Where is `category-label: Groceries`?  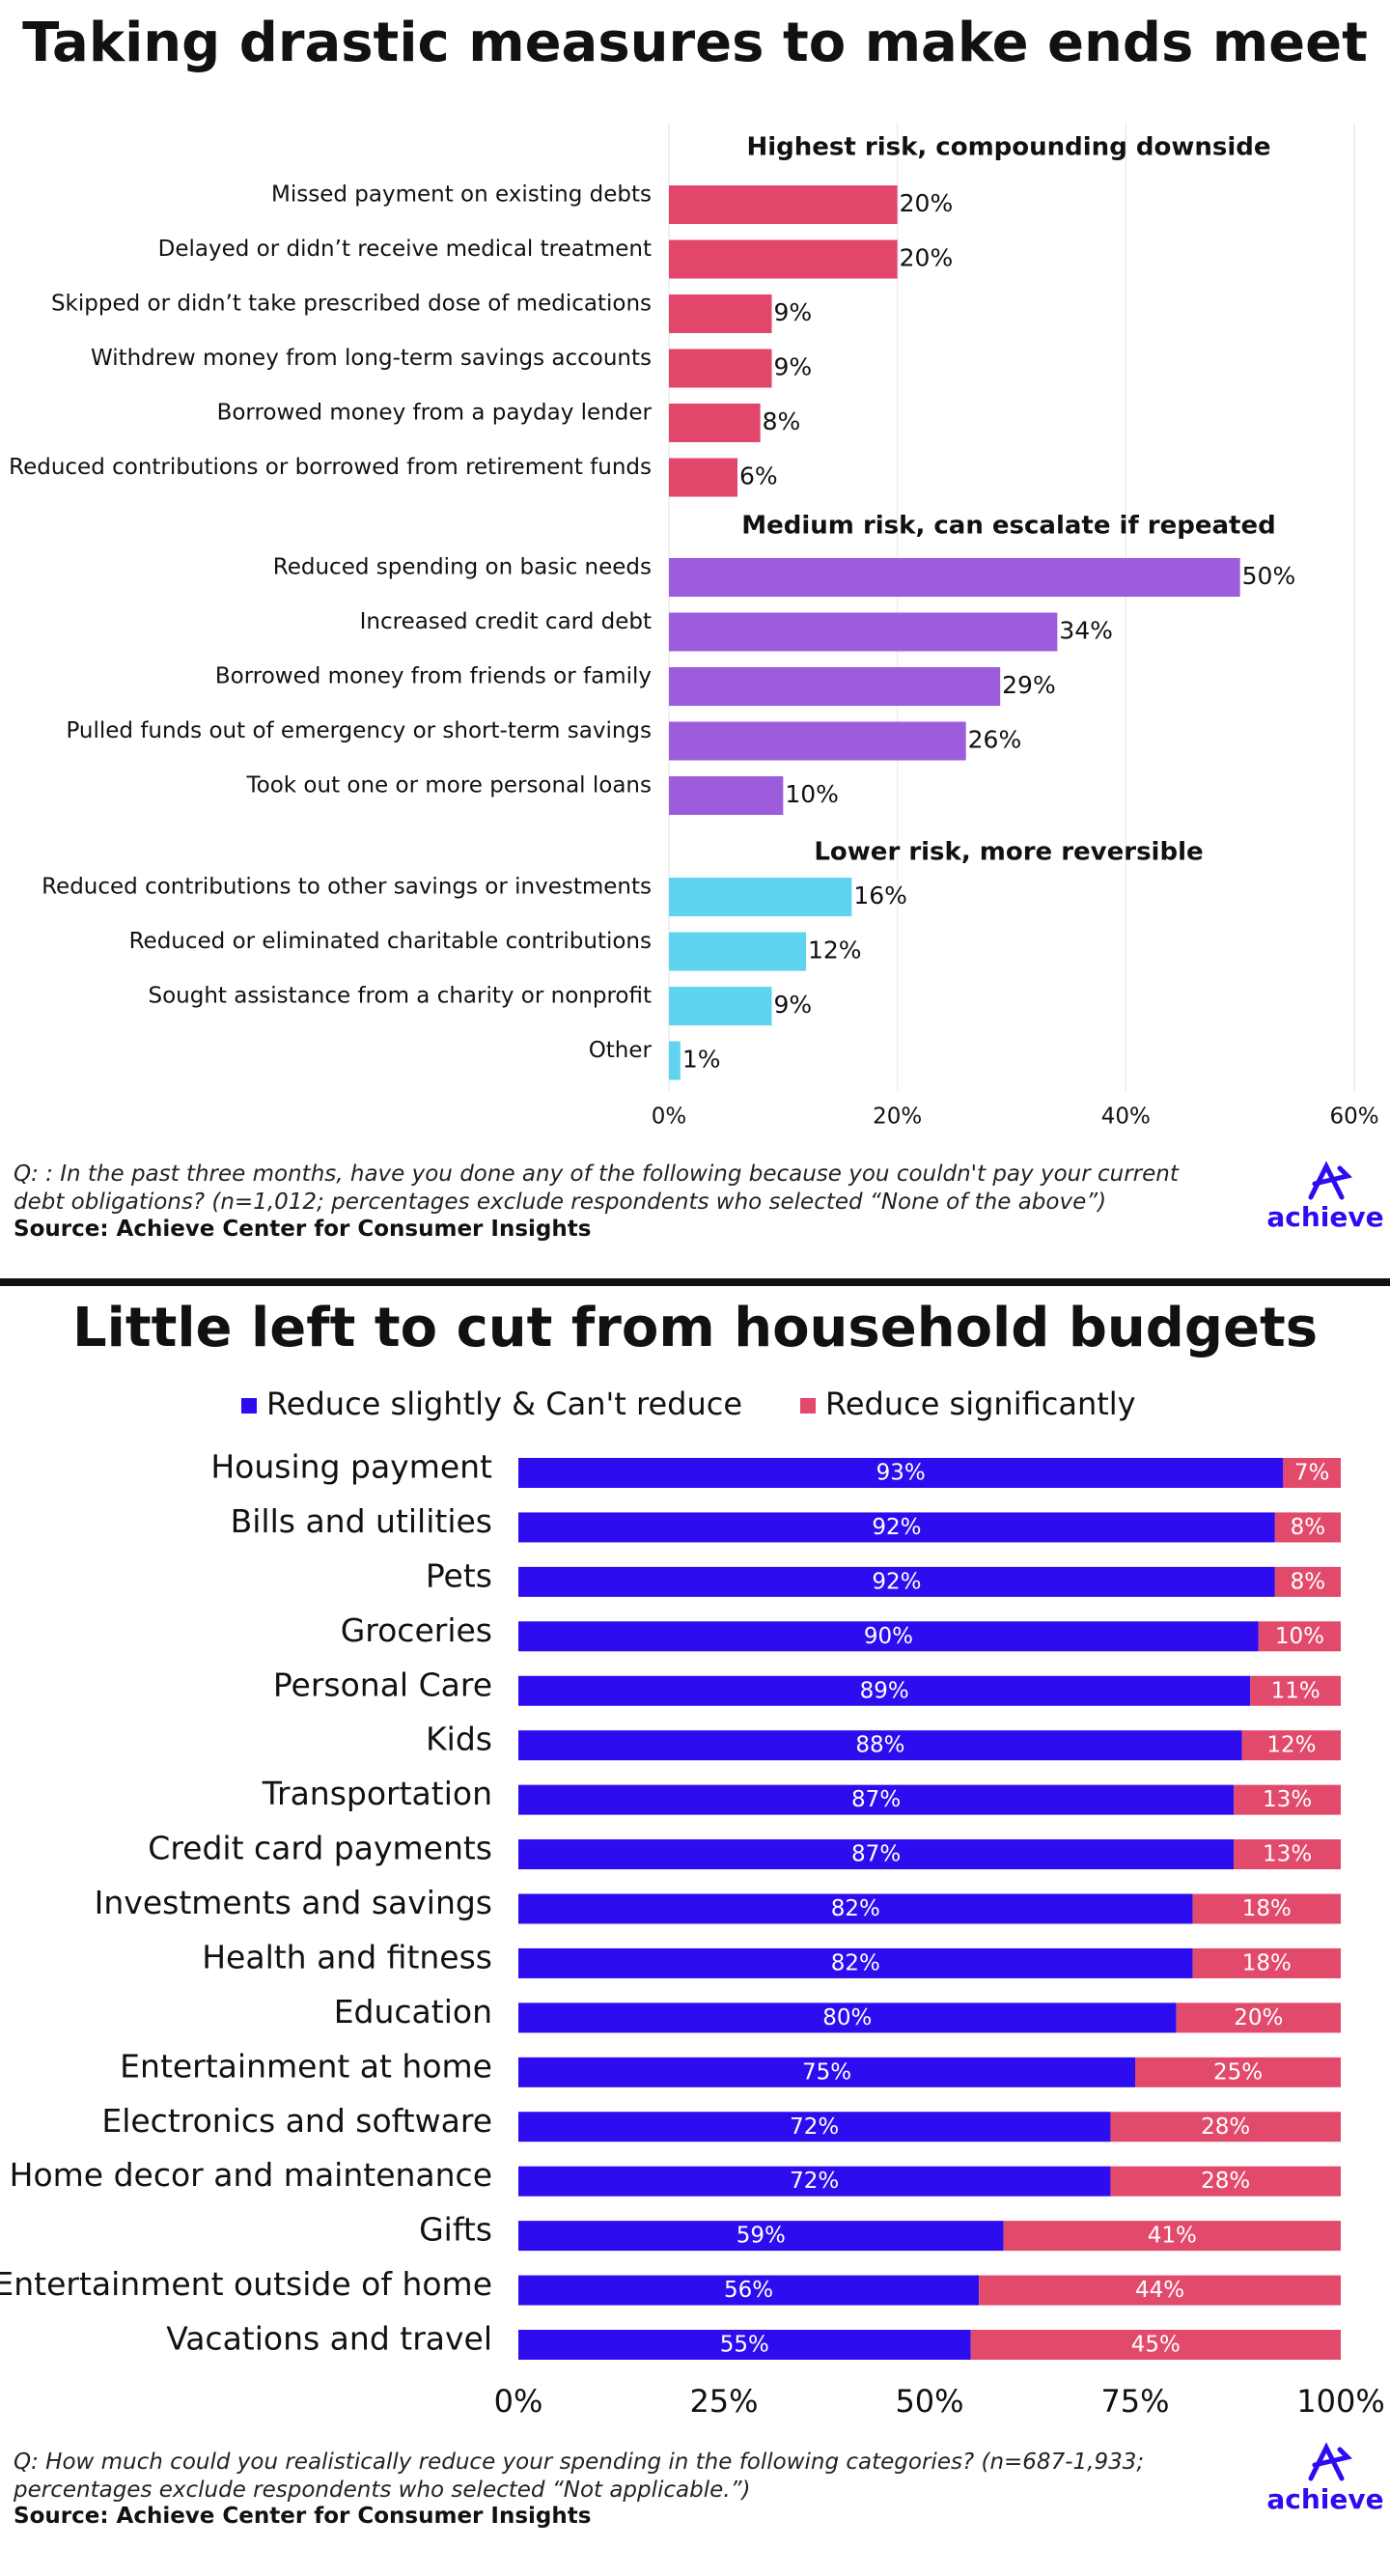 category-label: Groceries is located at coordinates (417, 1630).